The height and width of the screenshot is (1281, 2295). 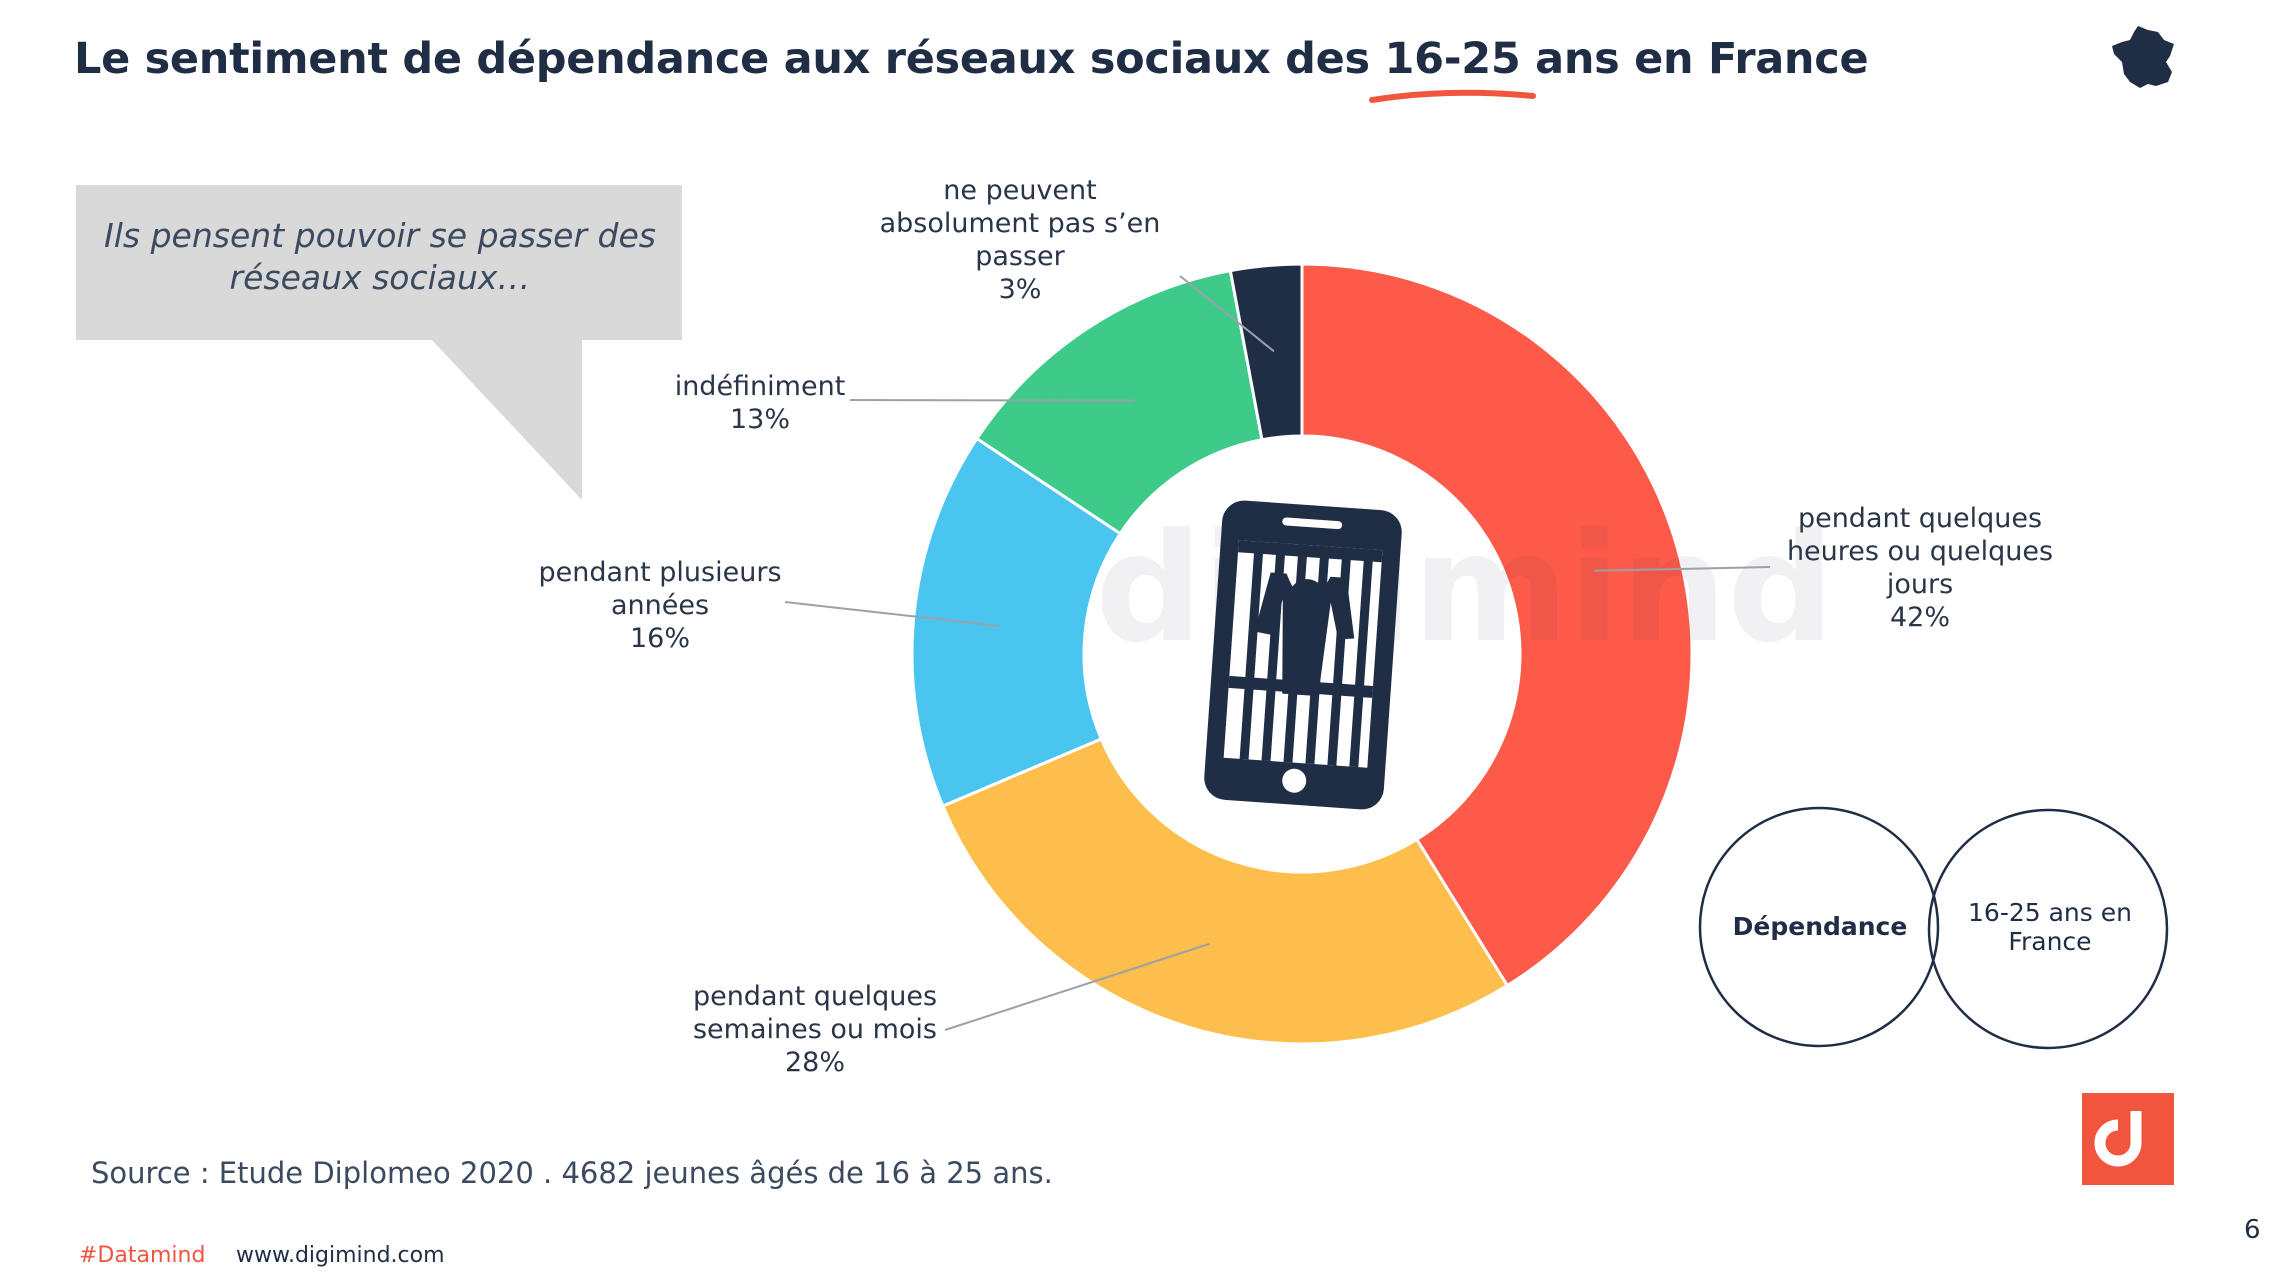 I want to click on speech-bubble-tail, so click(x=506, y=419).